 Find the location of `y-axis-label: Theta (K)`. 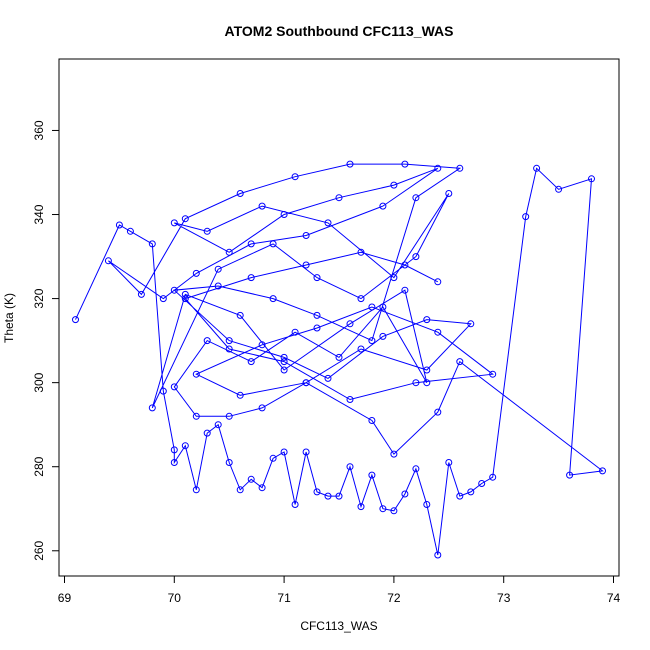

y-axis-label: Theta (K) is located at coordinates (9, 318).